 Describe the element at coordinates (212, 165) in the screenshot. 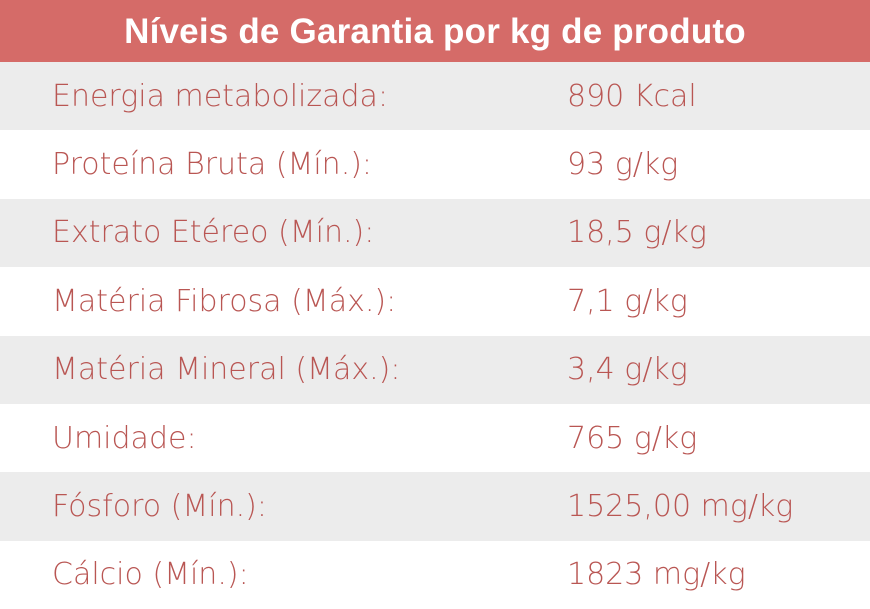

I see `row-label: Proteína Bruta (Mín.):` at that location.